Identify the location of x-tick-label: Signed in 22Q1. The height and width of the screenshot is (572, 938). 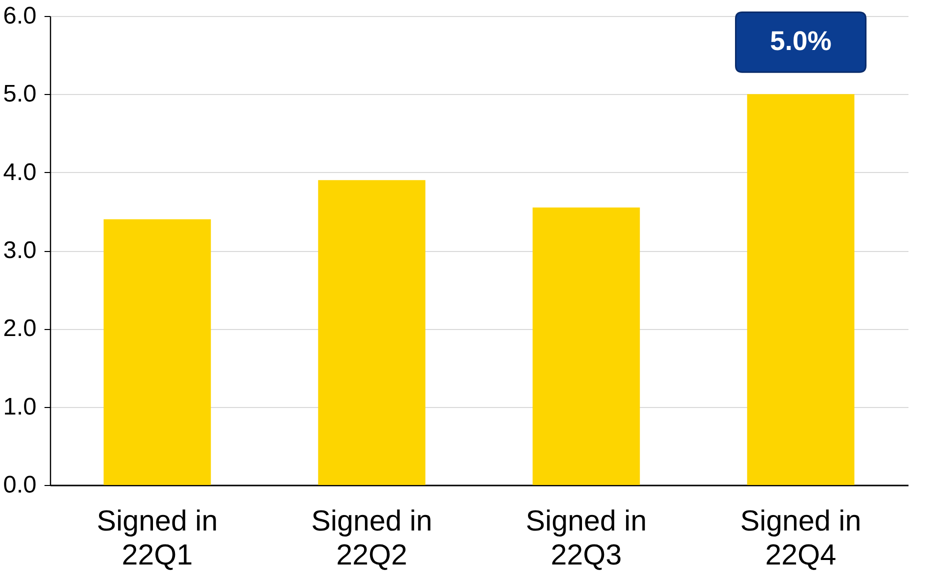
(157, 539).